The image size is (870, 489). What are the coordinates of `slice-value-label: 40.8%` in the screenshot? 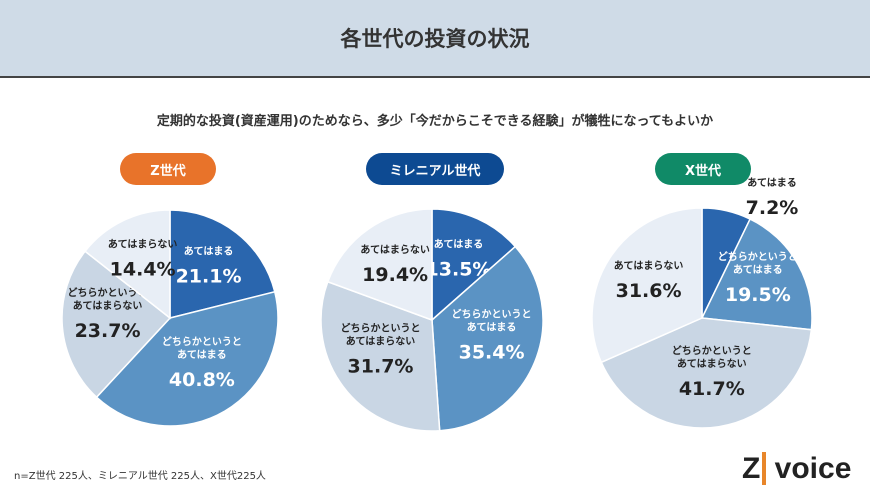 It's located at (202, 380).